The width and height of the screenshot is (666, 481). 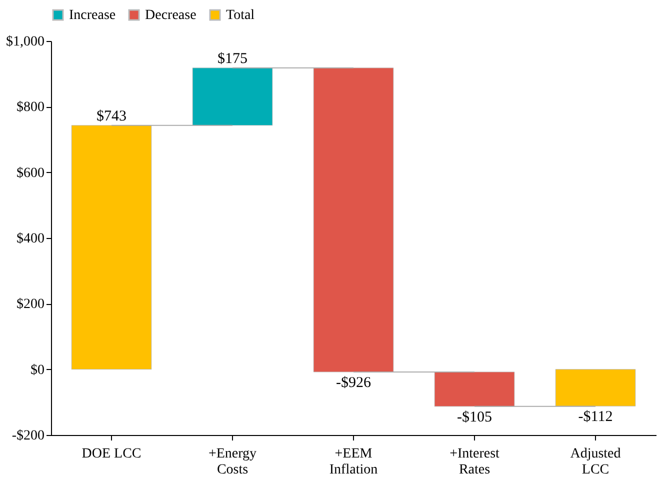 I want to click on data-label: -$926, so click(x=354, y=382).